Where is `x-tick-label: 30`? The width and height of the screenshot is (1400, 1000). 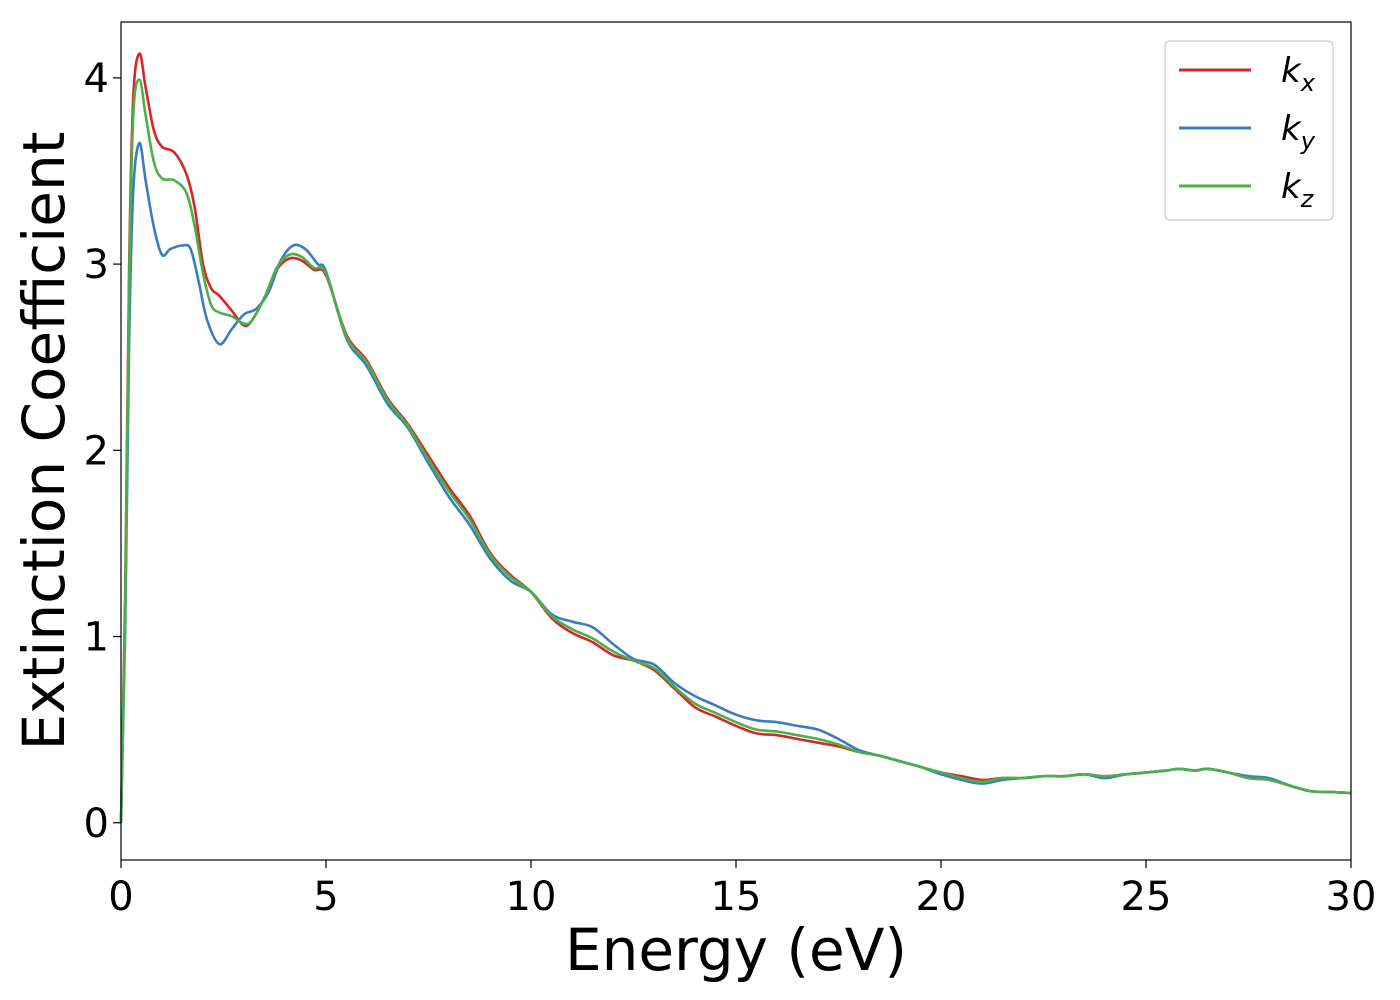 x-tick-label: 30 is located at coordinates (1351, 897).